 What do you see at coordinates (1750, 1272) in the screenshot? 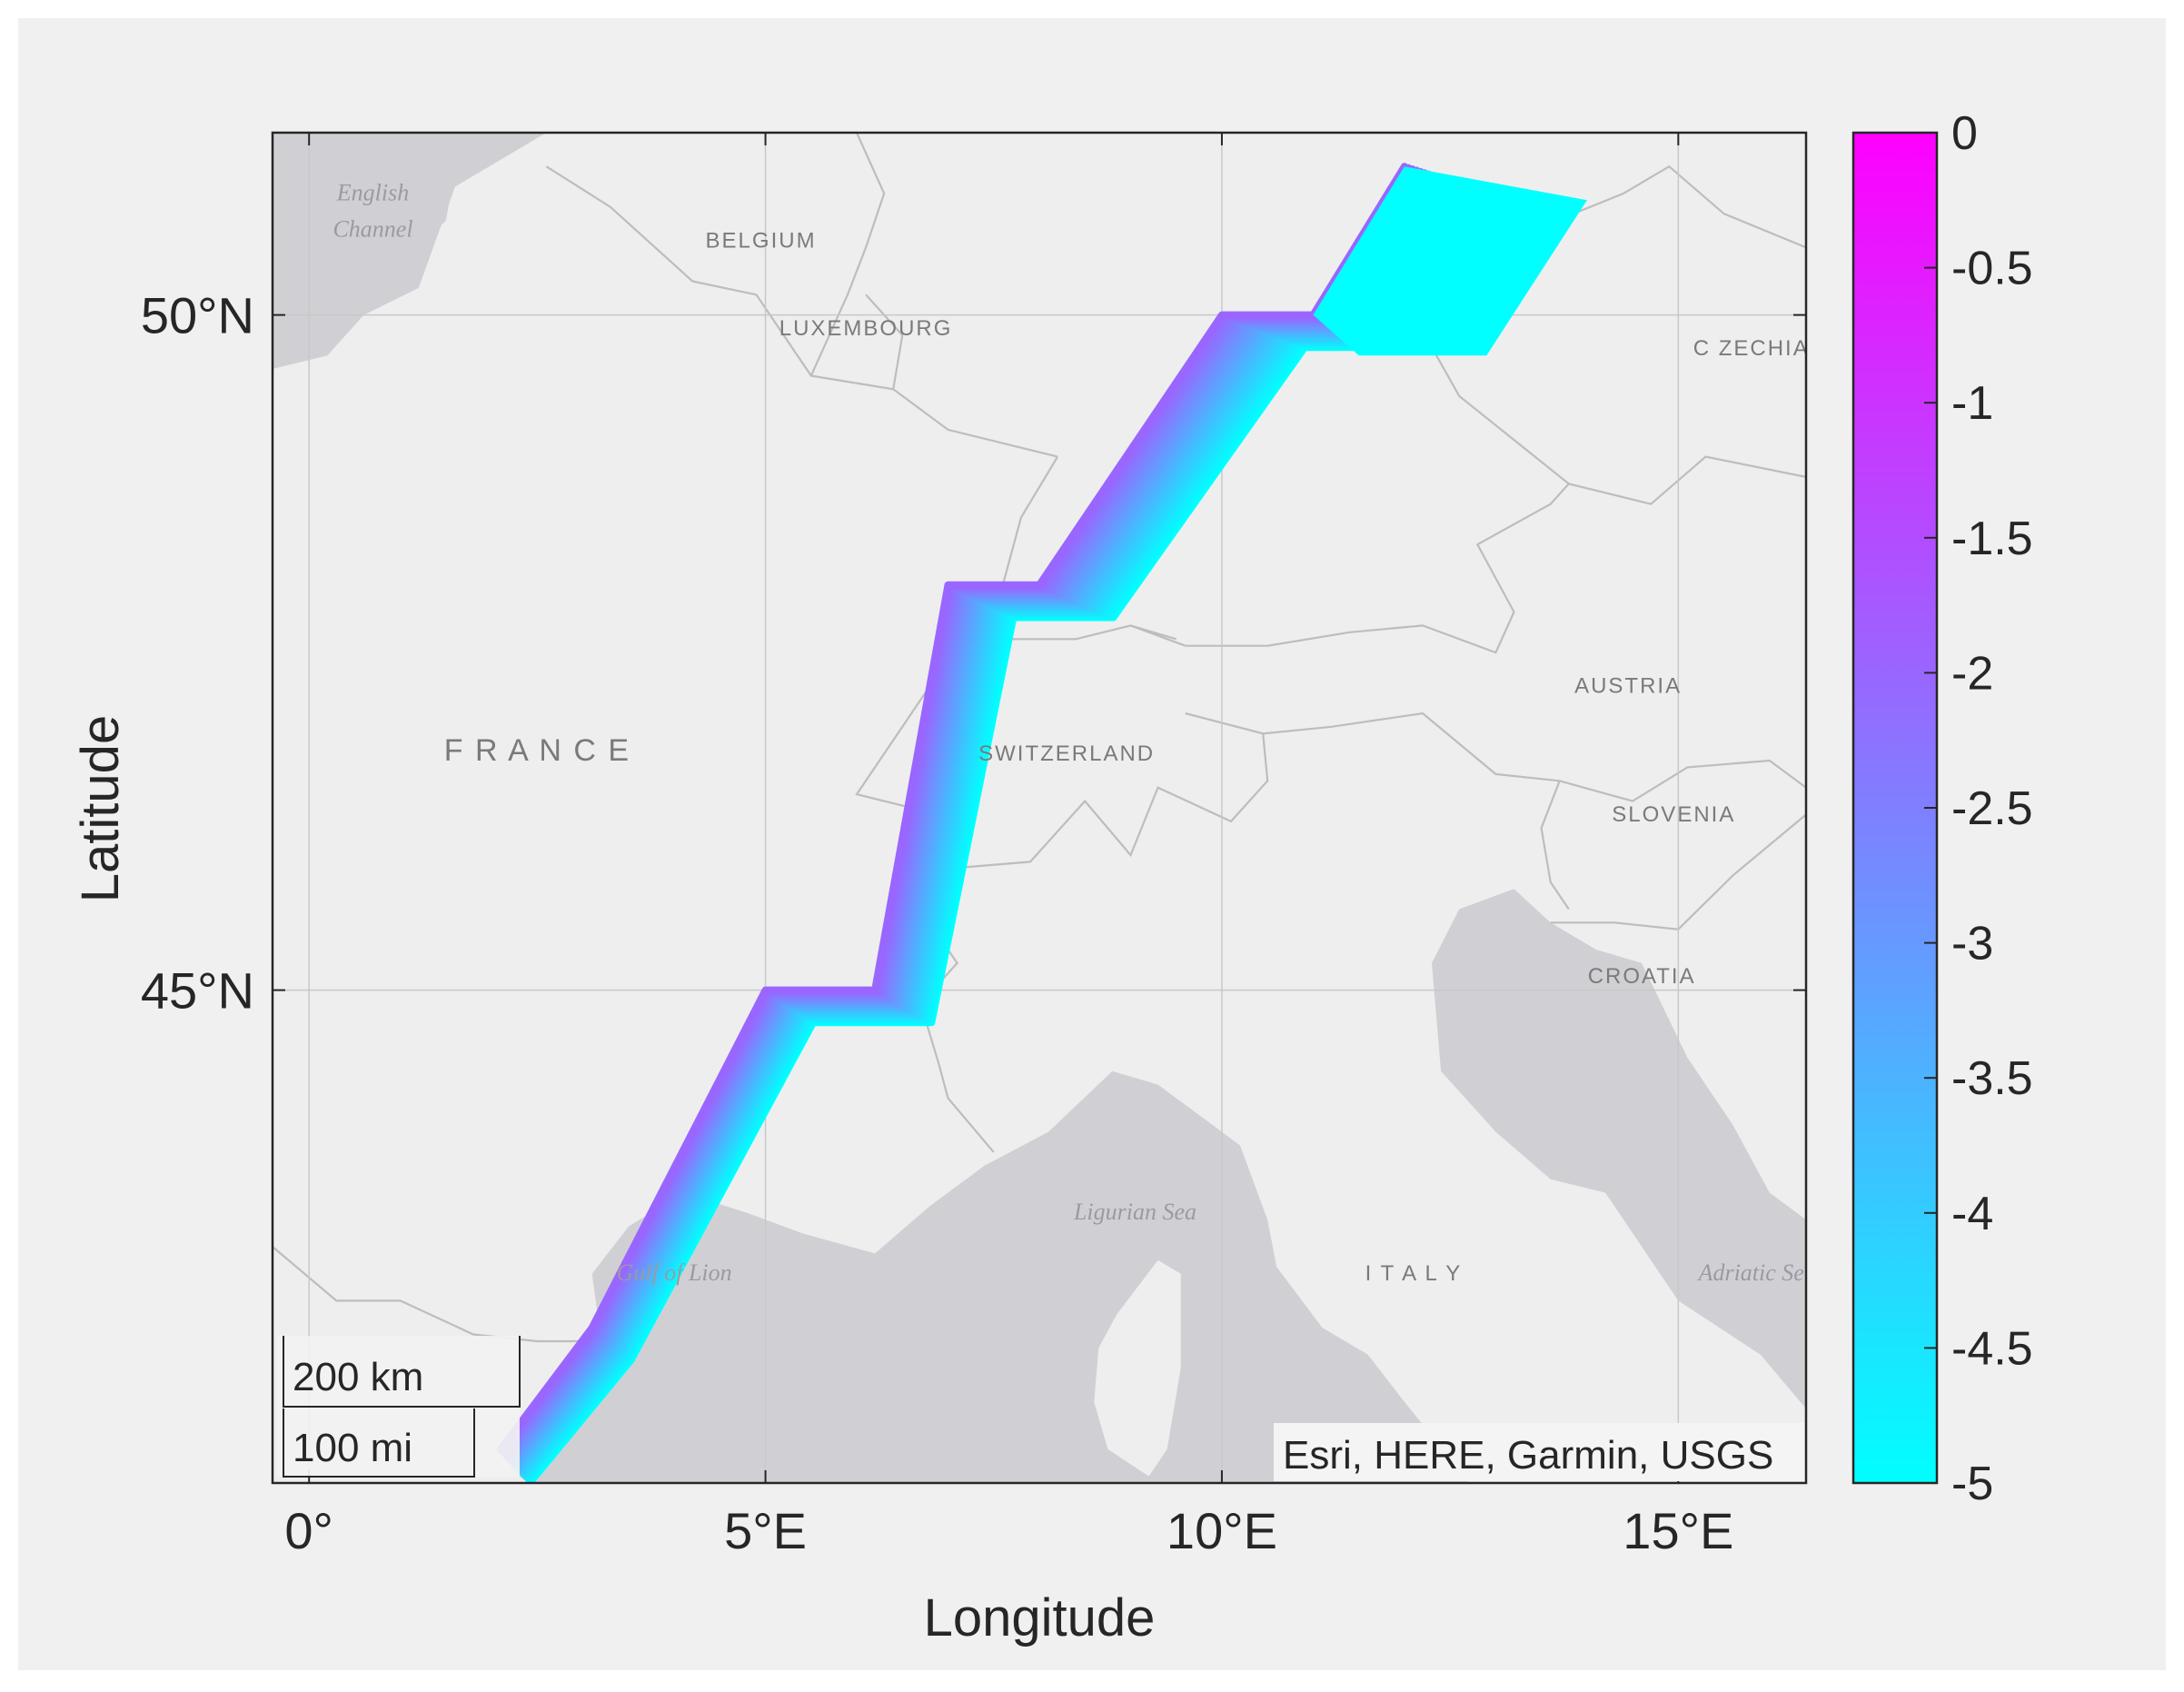
I see `water-label: Adriatic Se` at bounding box center [1750, 1272].